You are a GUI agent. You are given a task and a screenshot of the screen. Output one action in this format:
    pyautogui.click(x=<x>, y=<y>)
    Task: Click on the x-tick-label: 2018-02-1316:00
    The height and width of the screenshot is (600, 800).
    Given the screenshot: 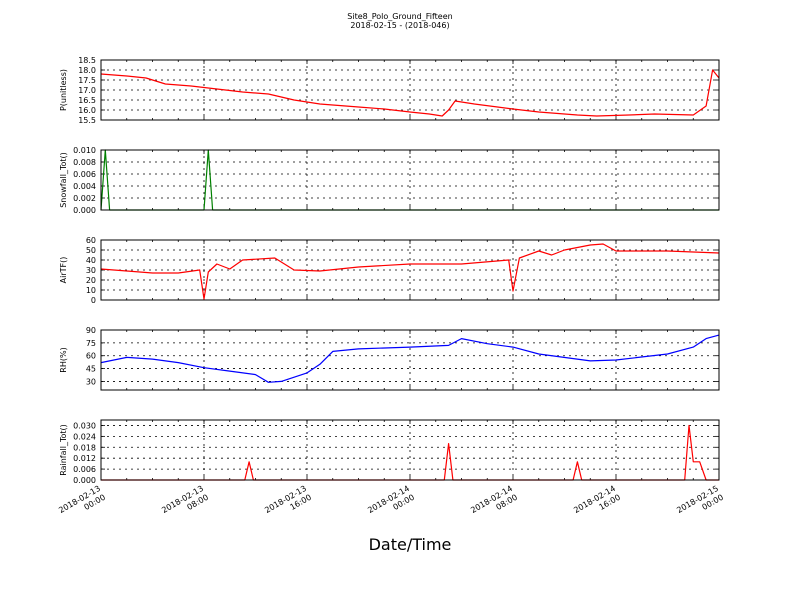 What is the action you would take?
    pyautogui.click(x=288, y=504)
    